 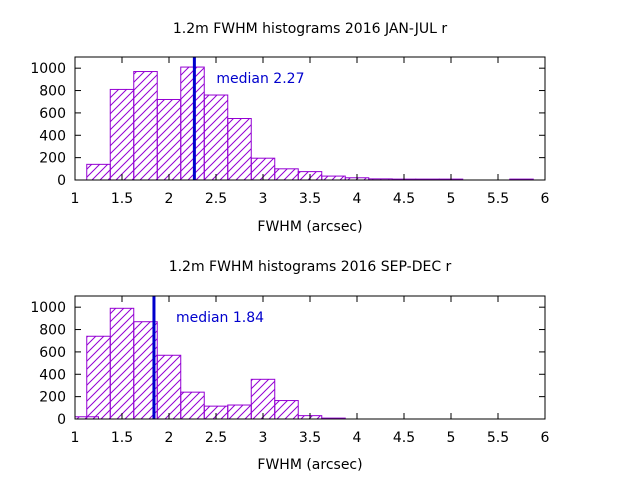 I want to click on median-group: median 2.27, so click(x=248, y=118).